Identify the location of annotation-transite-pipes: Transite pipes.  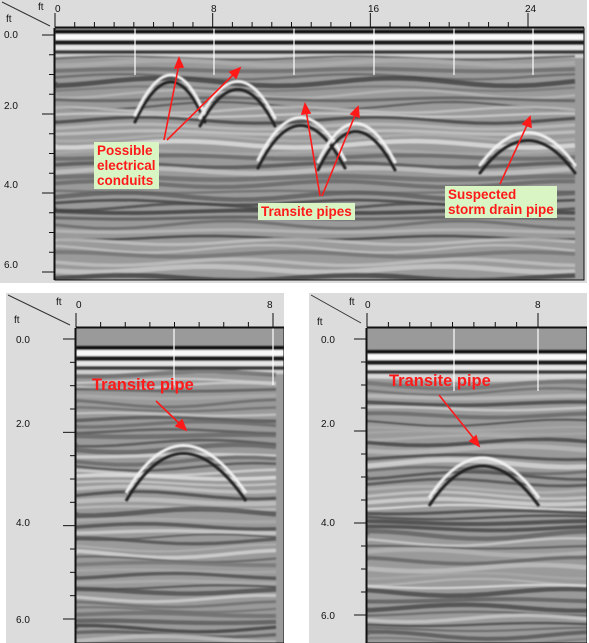
(306, 212).